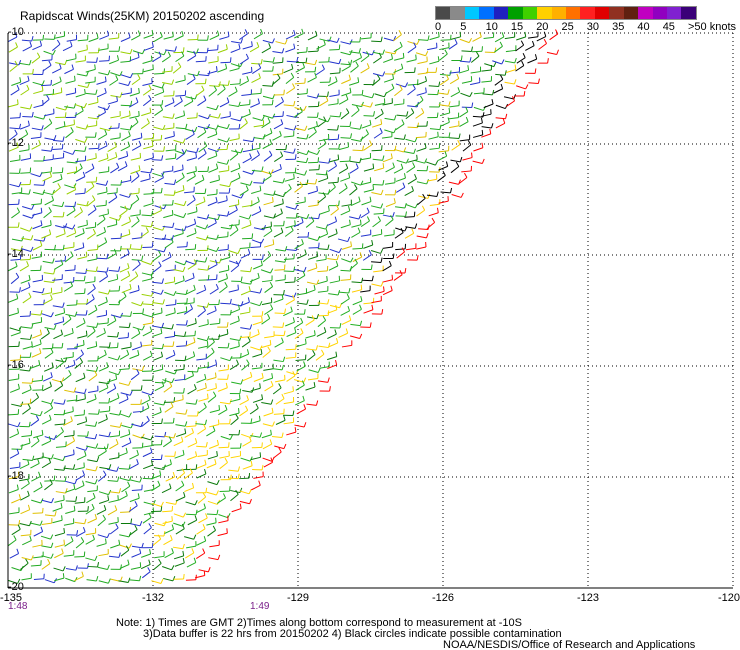 The height and width of the screenshot is (650, 740). I want to click on legend-tick-label: 40, so click(643, 27).